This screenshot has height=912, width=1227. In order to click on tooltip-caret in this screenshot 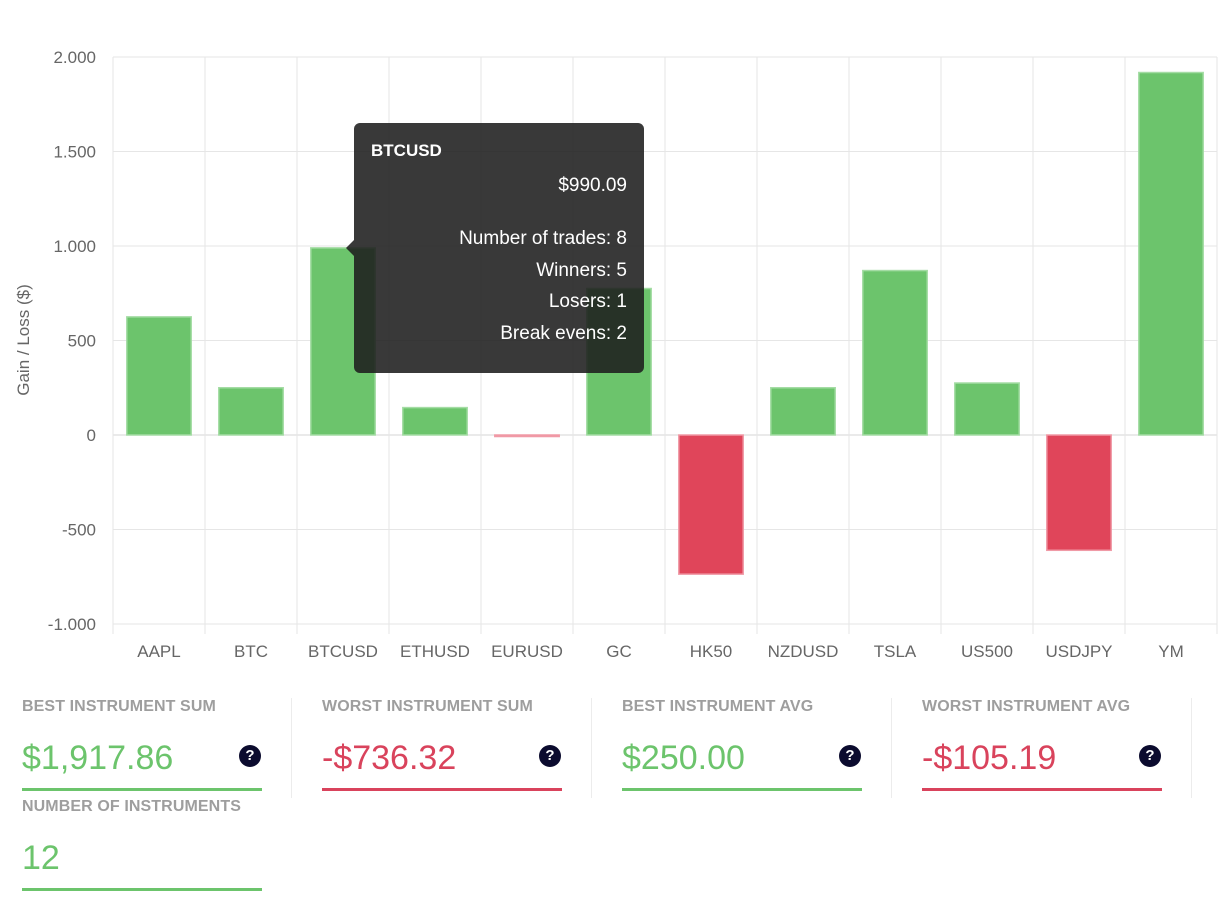, I will do `click(350, 248)`.